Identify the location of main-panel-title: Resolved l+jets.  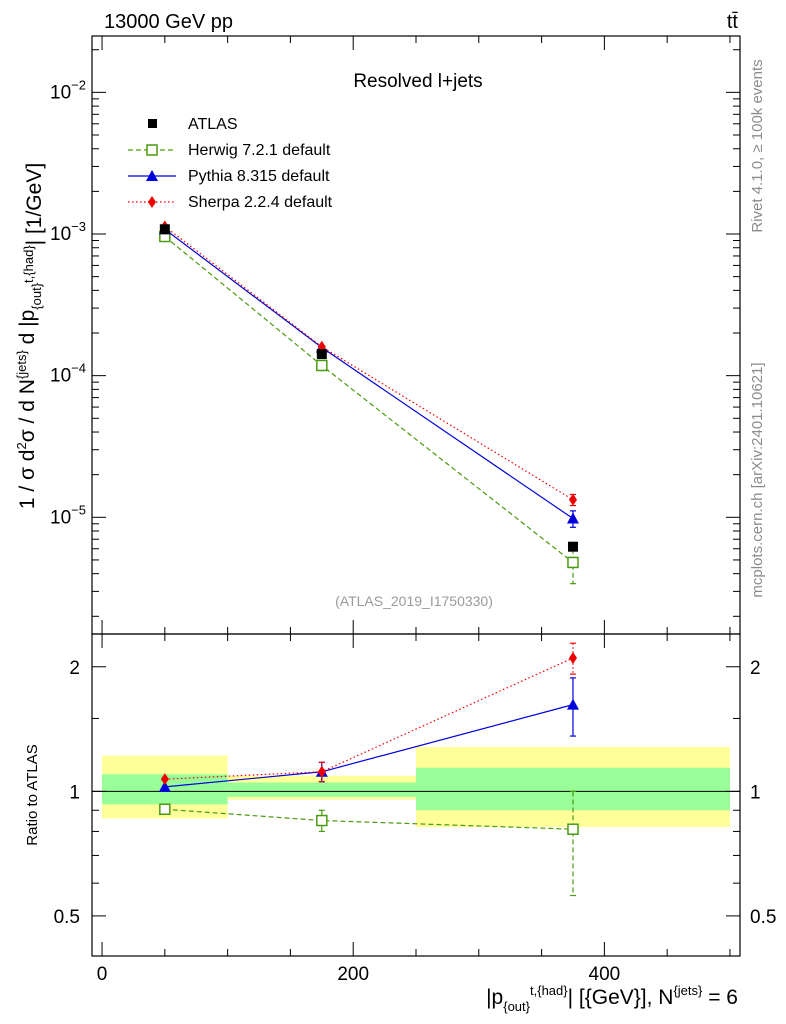
(417, 81).